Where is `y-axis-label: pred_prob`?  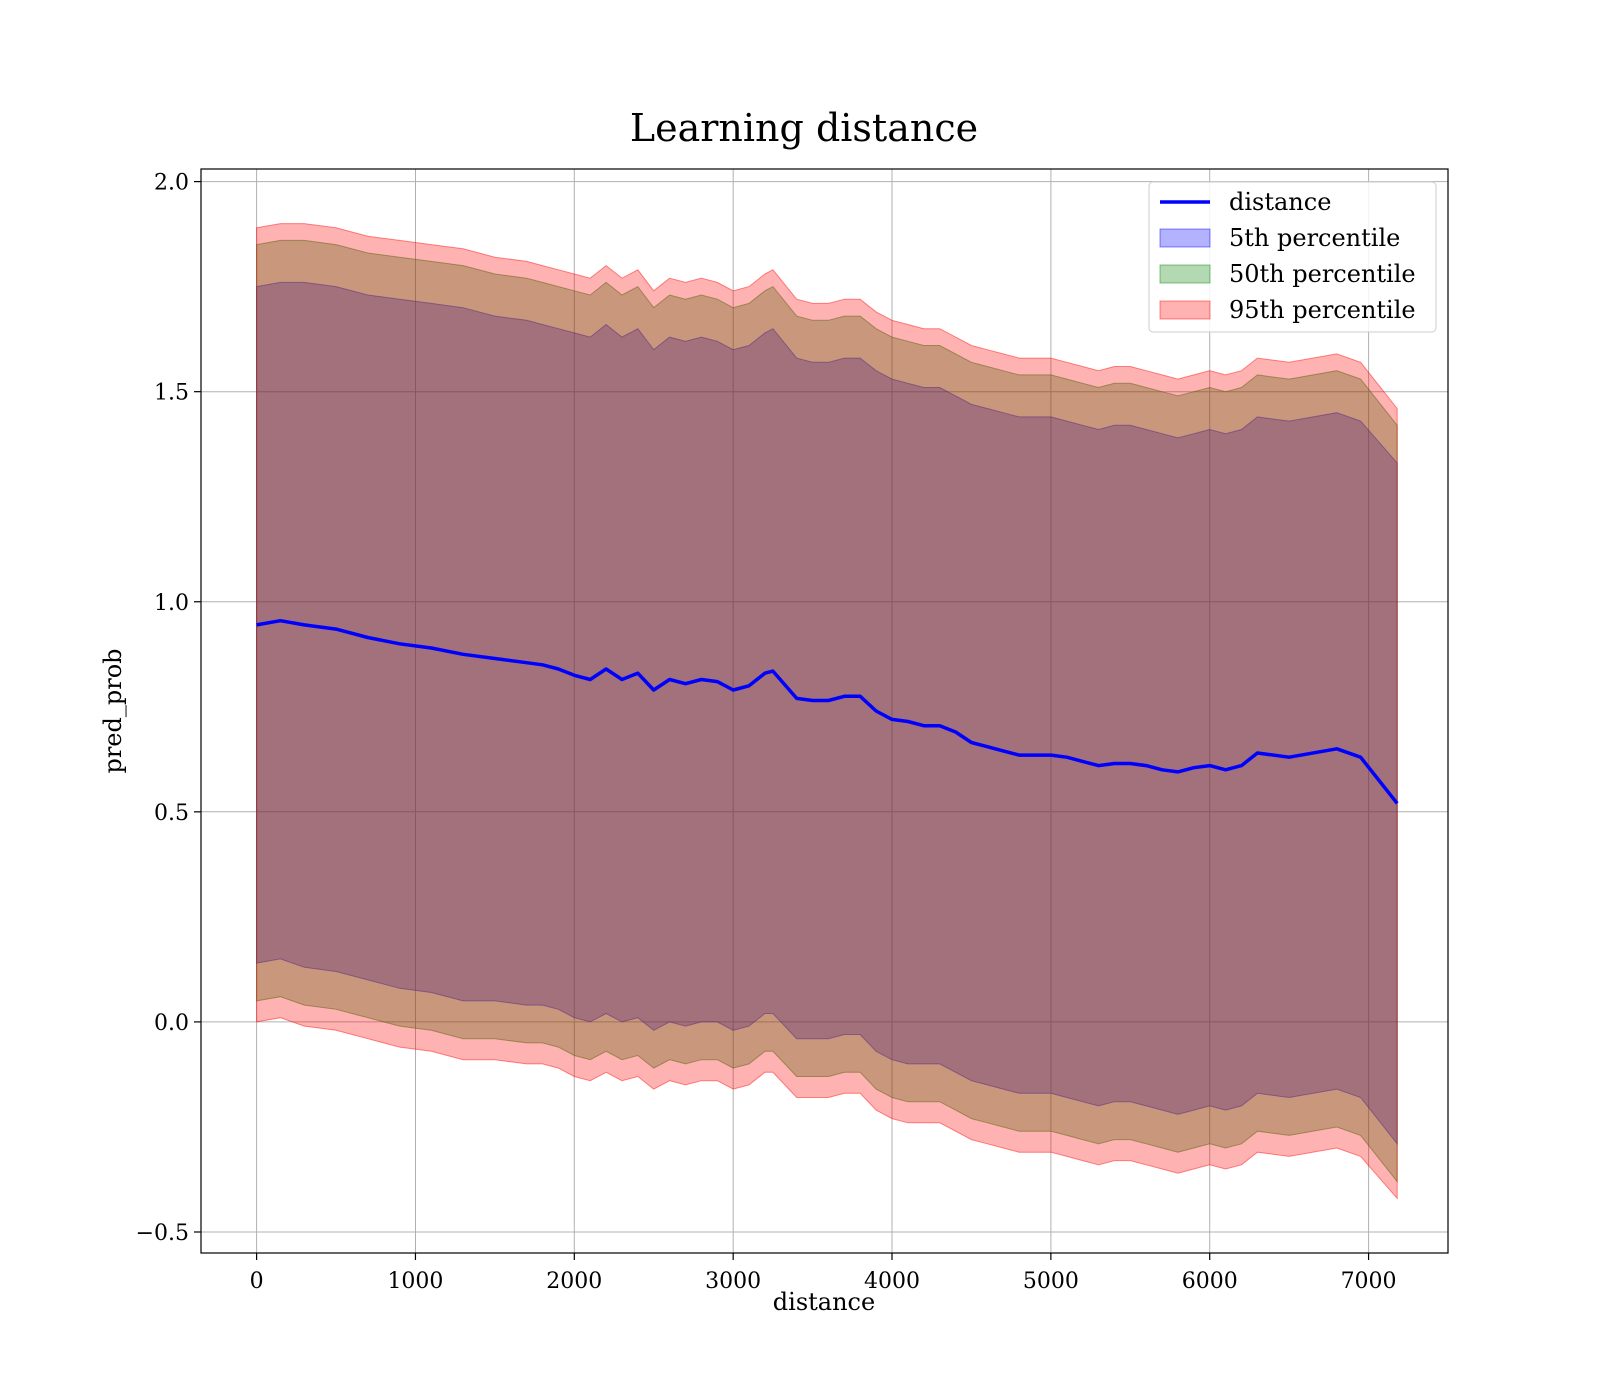
y-axis-label: pred_prob is located at coordinates (113, 710).